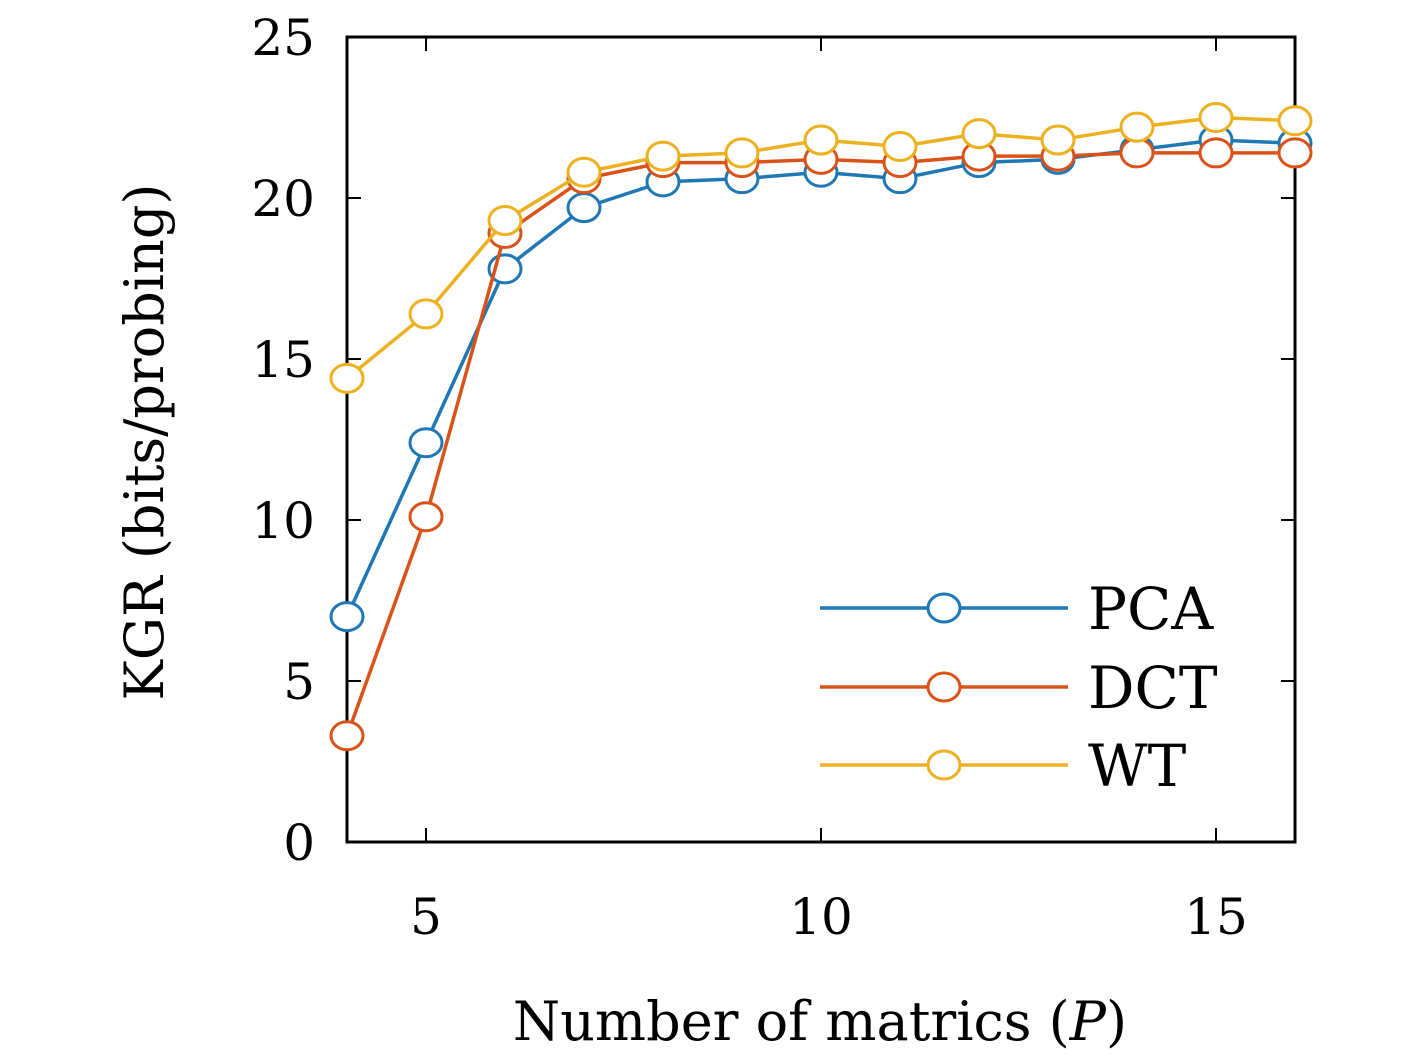  What do you see at coordinates (299, 682) in the screenshot?
I see `y-tick-label: 5` at bounding box center [299, 682].